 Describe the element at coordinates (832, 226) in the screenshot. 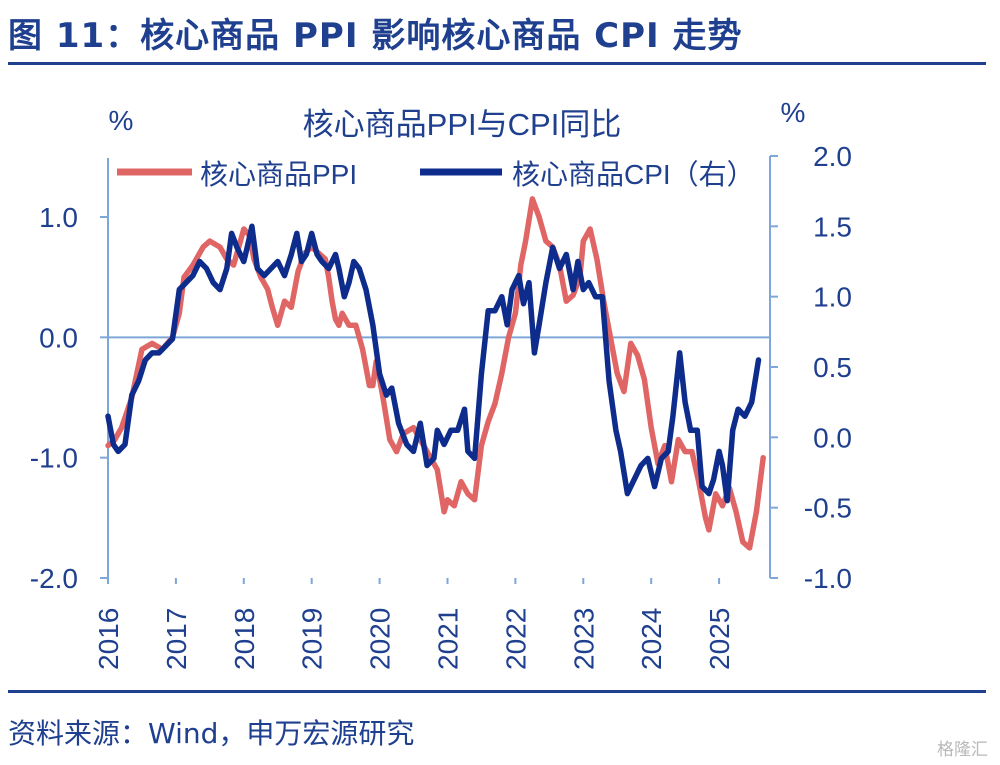

I see `right-tick-label: 1.5` at that location.